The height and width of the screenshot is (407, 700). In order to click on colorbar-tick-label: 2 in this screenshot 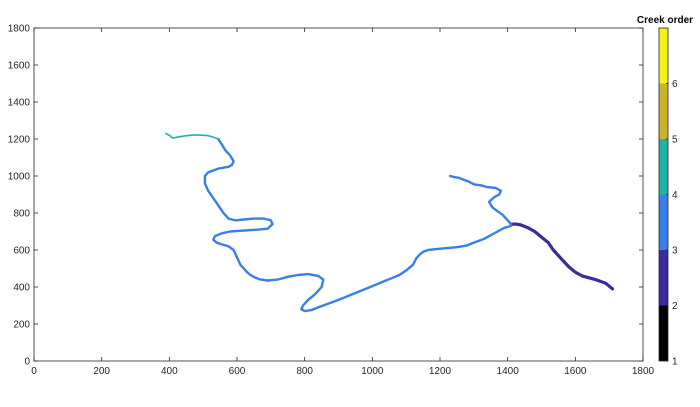, I will do `click(675, 306)`.